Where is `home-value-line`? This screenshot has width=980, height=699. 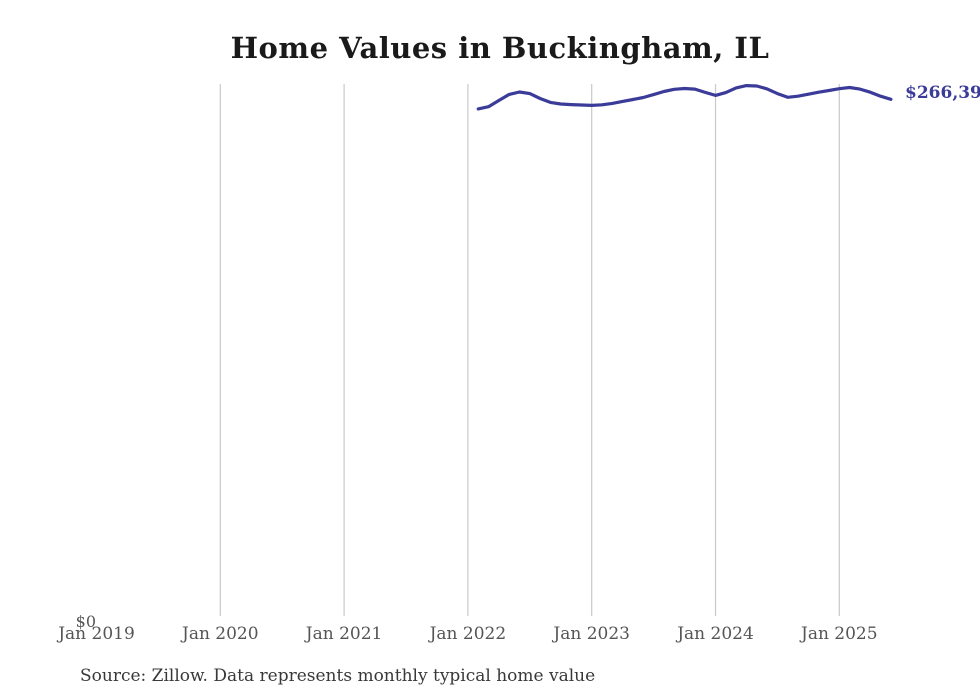 home-value-line is located at coordinates (684, 97).